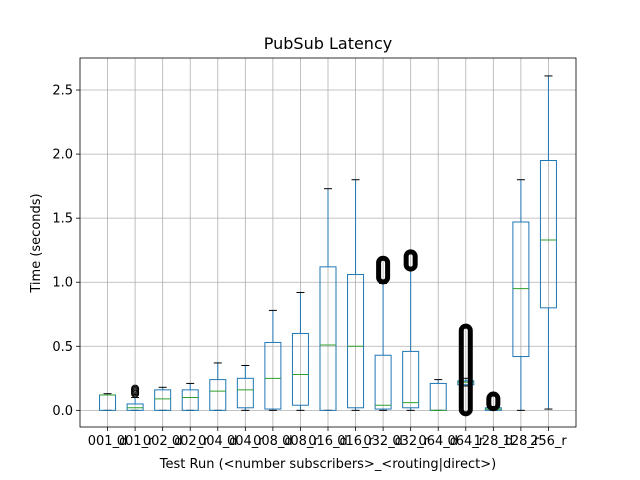 The height and width of the screenshot is (480, 640). Describe the element at coordinates (218, 441) in the screenshot. I see `x-tick-label: 004_d` at that location.